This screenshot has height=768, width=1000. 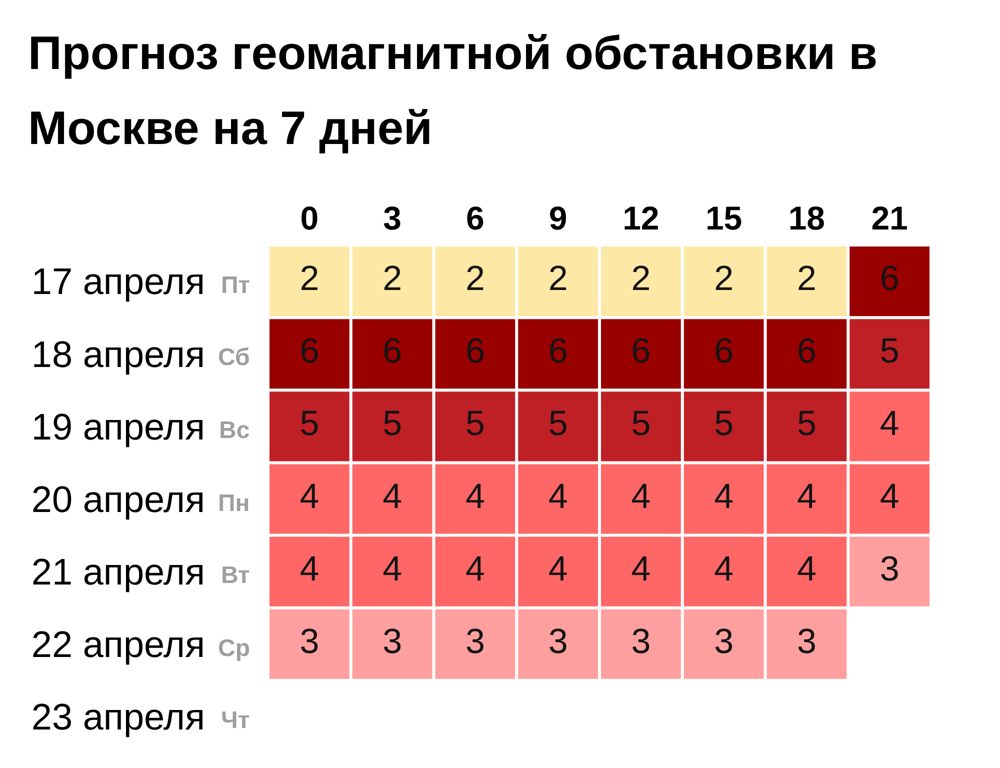 I want to click on x-tick-label: 9, so click(x=558, y=217).